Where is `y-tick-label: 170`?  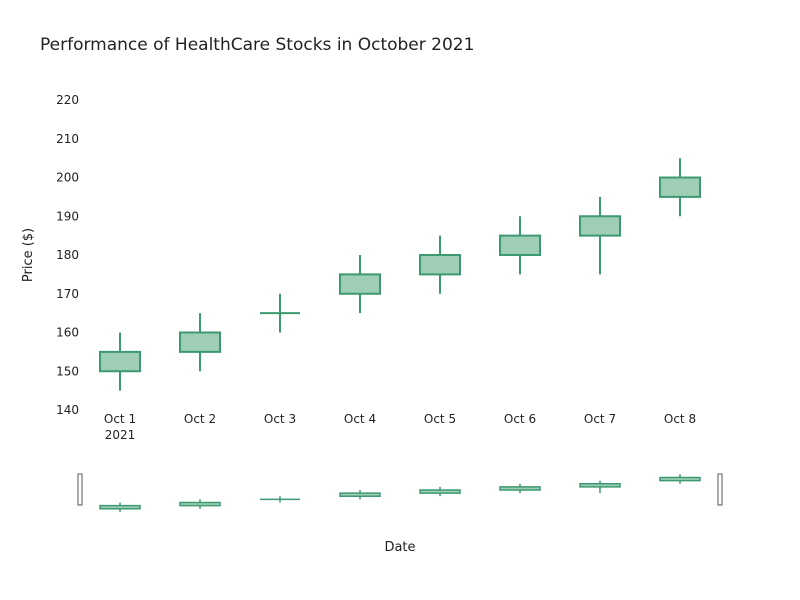 y-tick-label: 170 is located at coordinates (67, 294).